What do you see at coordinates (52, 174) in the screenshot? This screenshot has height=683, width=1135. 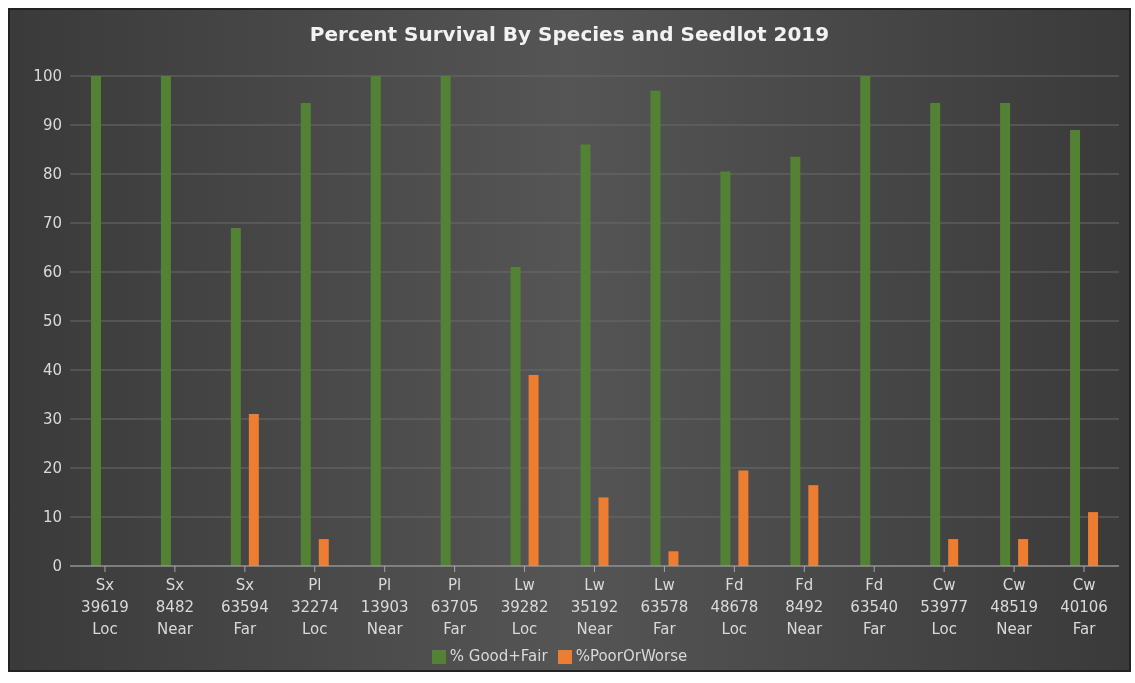 I see `y-tick-label: 80` at bounding box center [52, 174].